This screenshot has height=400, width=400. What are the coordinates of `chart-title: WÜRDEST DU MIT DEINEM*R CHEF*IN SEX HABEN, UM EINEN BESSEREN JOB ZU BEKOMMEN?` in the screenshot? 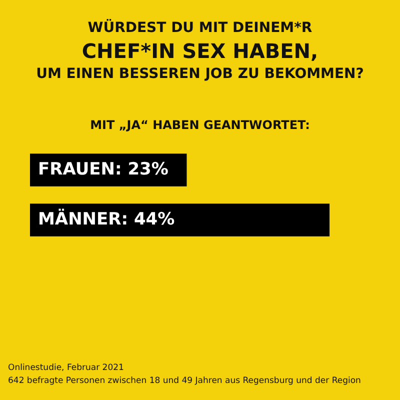 It's located at (200, 51).